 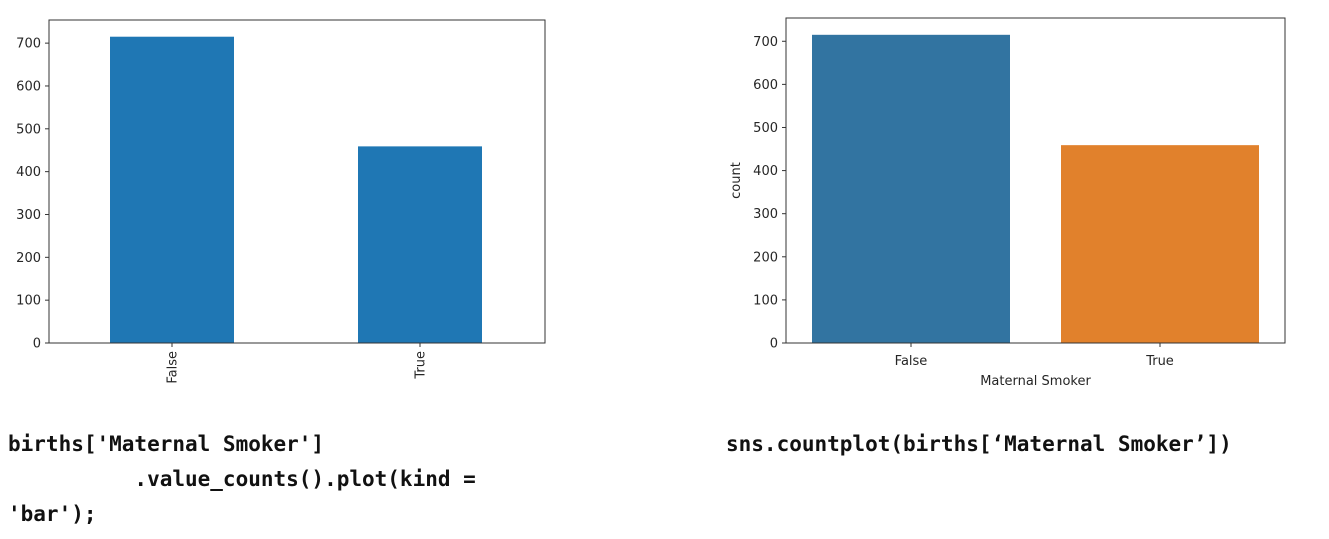 What do you see at coordinates (166, 444) in the screenshot?
I see `code-line: births['Maternal Smoker']` at bounding box center [166, 444].